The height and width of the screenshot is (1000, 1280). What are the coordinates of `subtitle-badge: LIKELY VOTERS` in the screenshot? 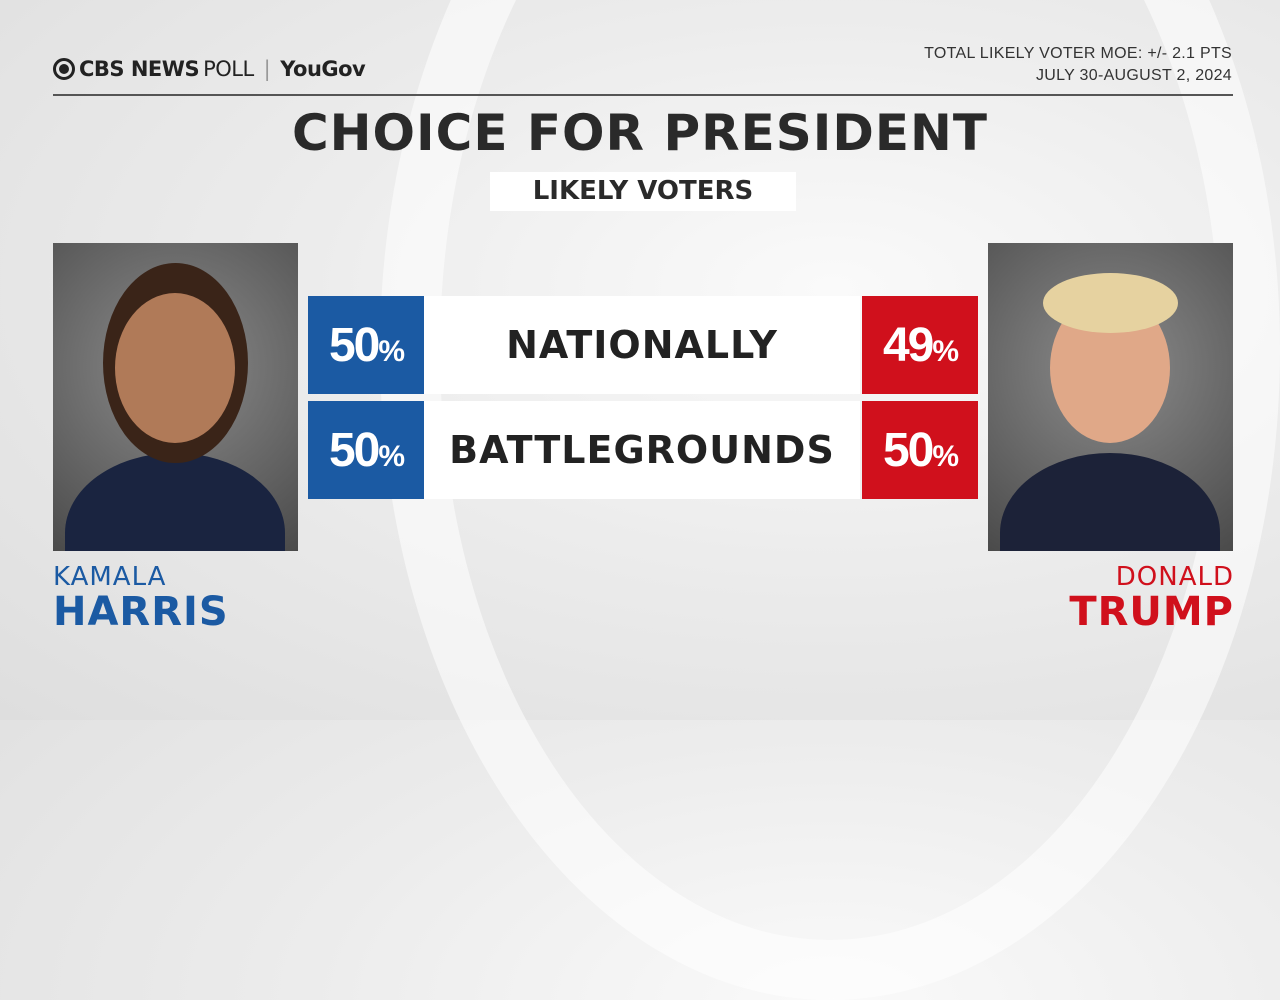 It's located at (643, 191).